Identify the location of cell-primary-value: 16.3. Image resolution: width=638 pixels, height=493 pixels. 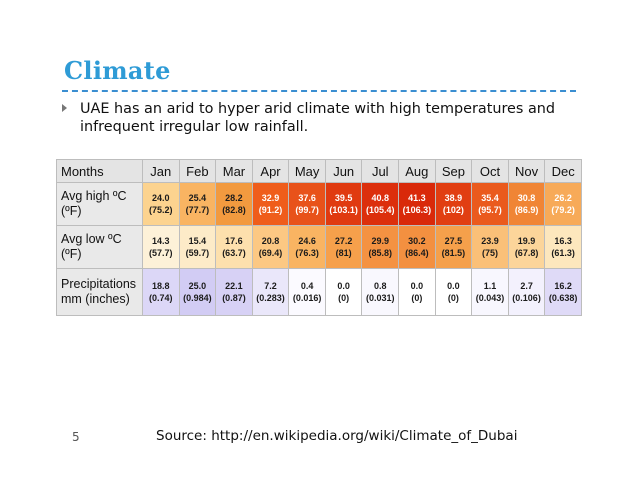
(563, 241).